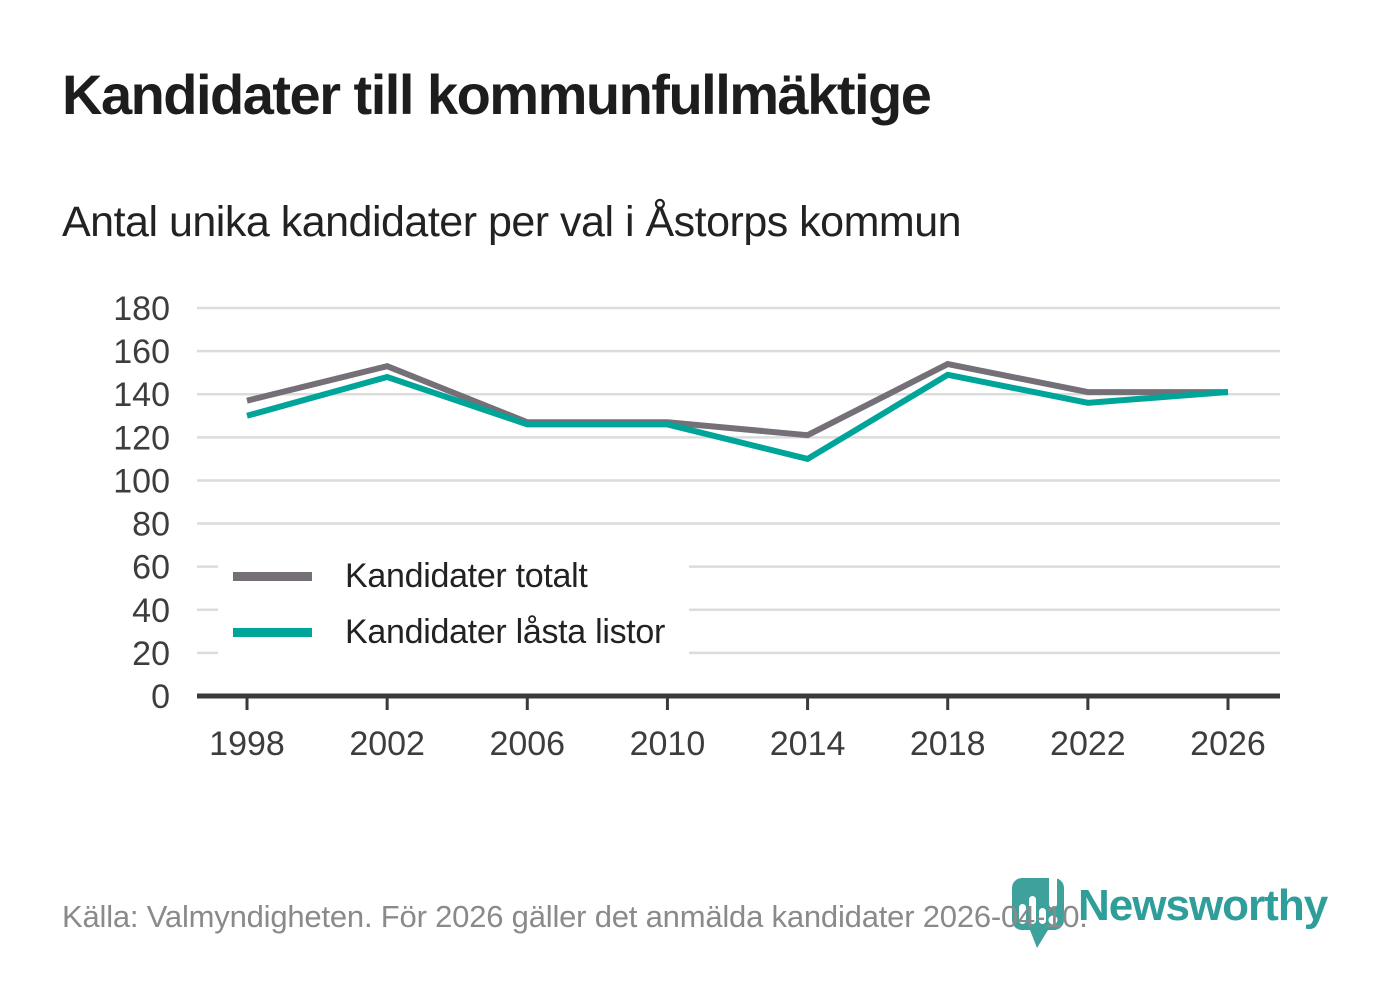 The width and height of the screenshot is (1382, 999). I want to click on legend-item-totalt: Kandidater totalt, so click(449, 575).